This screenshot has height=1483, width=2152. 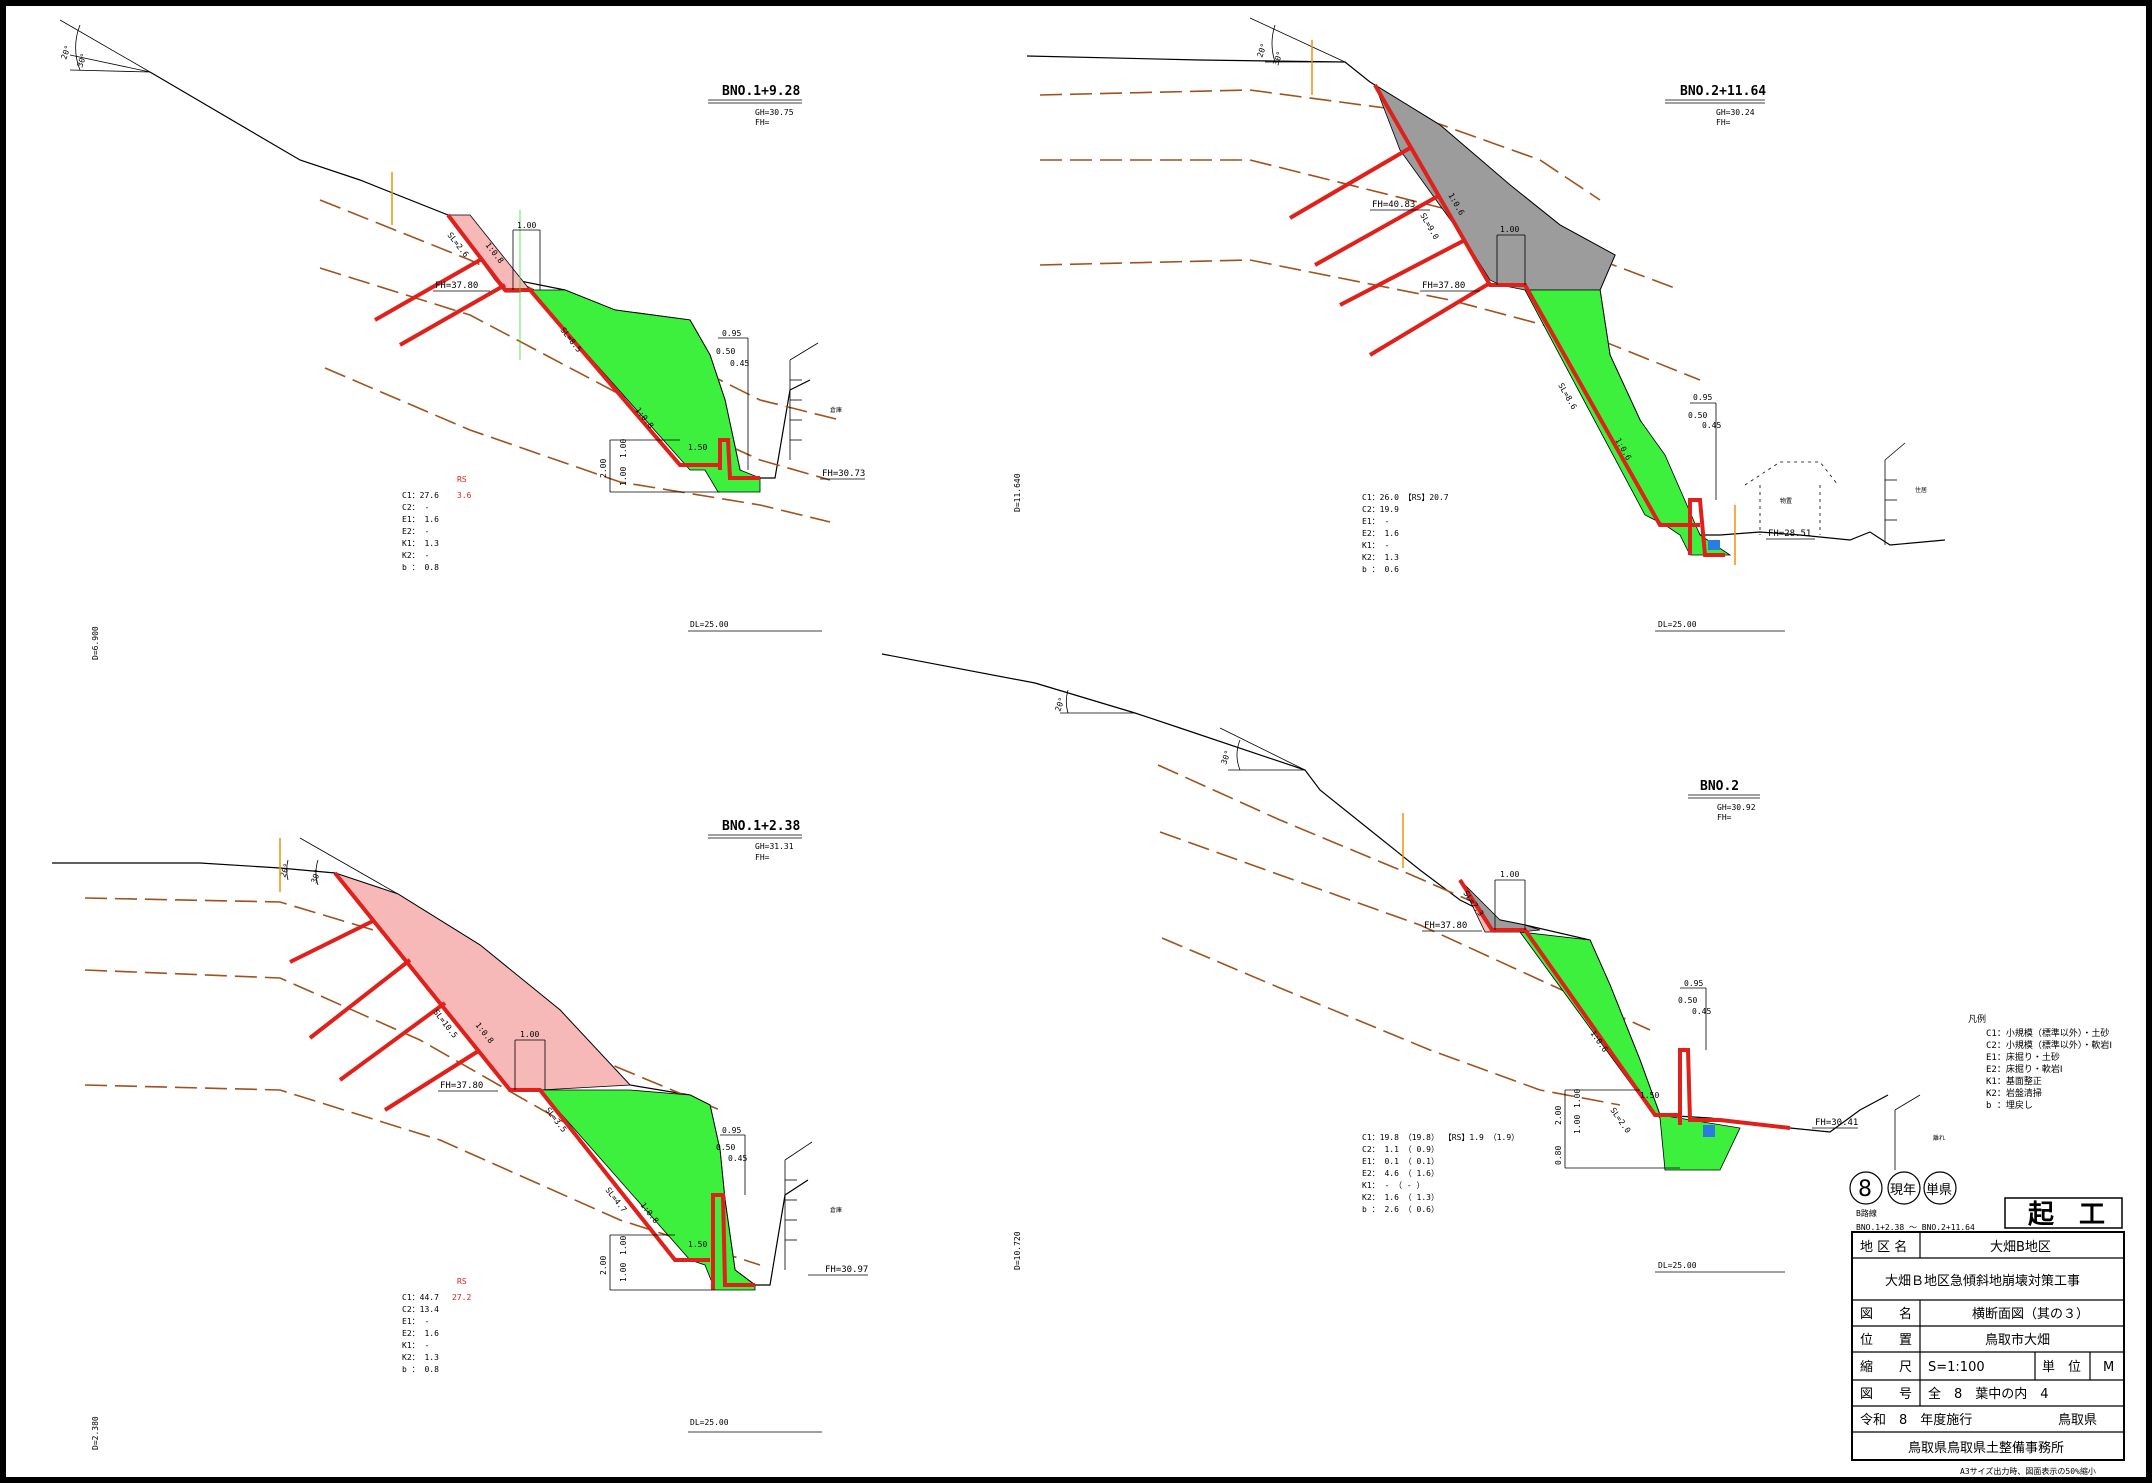 I want to click on slope-label: SL=8.6, so click(x=1567, y=397).